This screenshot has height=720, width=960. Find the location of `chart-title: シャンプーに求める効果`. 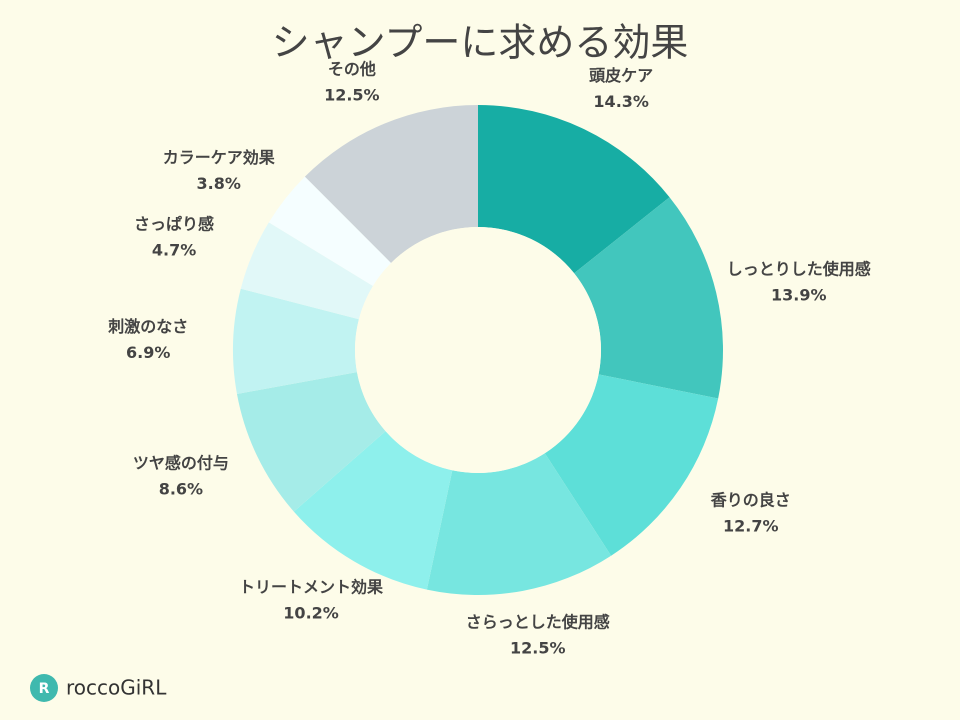

chart-title: シャンプーに求める効果 is located at coordinates (480, 43).